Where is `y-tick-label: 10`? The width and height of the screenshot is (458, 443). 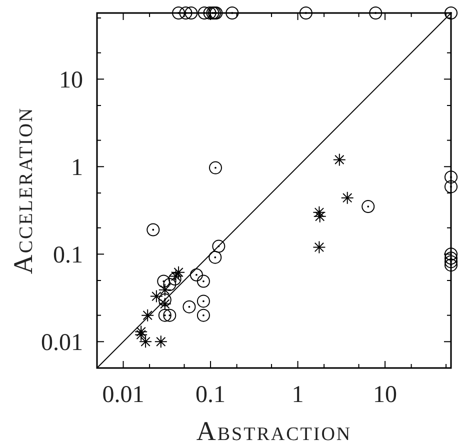
y-tick-label: 10 is located at coordinates (71, 81).